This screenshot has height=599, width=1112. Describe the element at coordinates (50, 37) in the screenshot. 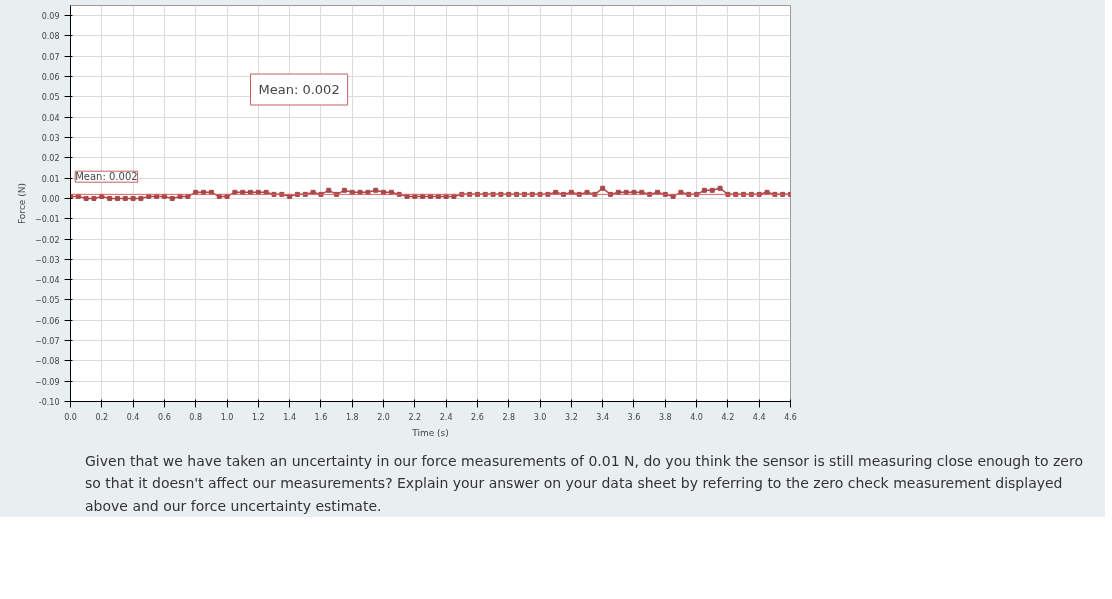

I see `y-tick-label: 0.08` at that location.